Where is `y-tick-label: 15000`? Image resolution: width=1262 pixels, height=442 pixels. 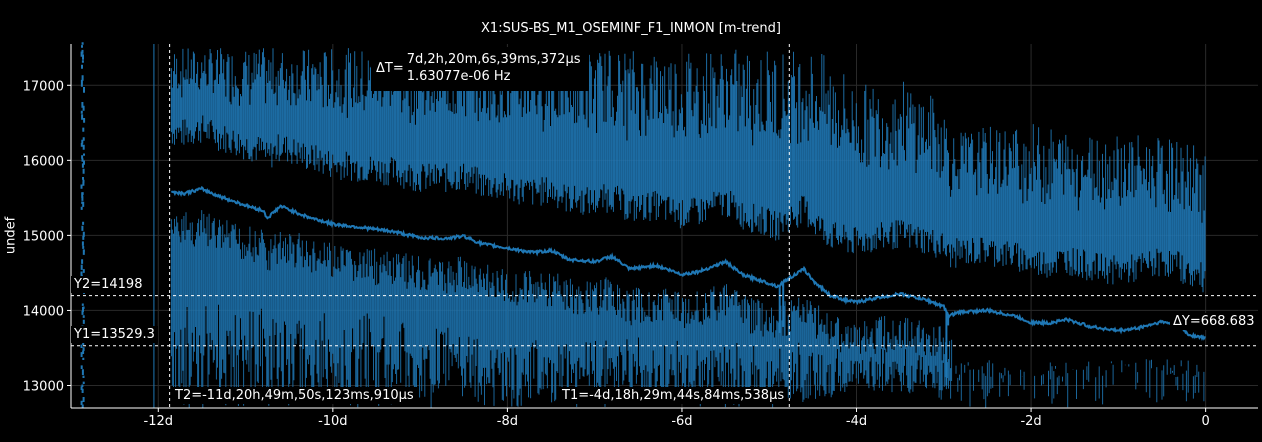
y-tick-label: 15000 is located at coordinates (43, 236).